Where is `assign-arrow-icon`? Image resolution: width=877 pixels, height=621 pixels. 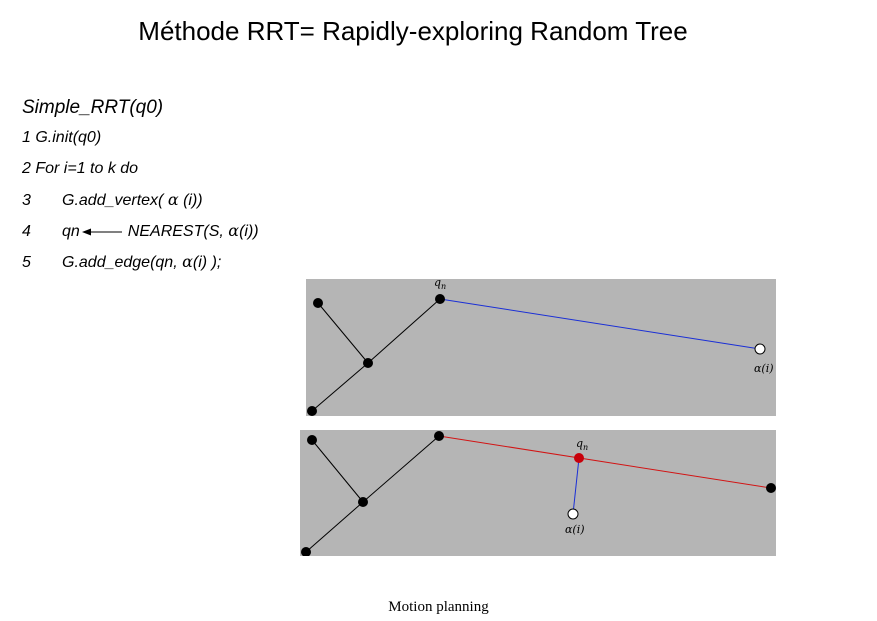 assign-arrow-icon is located at coordinates (101, 232).